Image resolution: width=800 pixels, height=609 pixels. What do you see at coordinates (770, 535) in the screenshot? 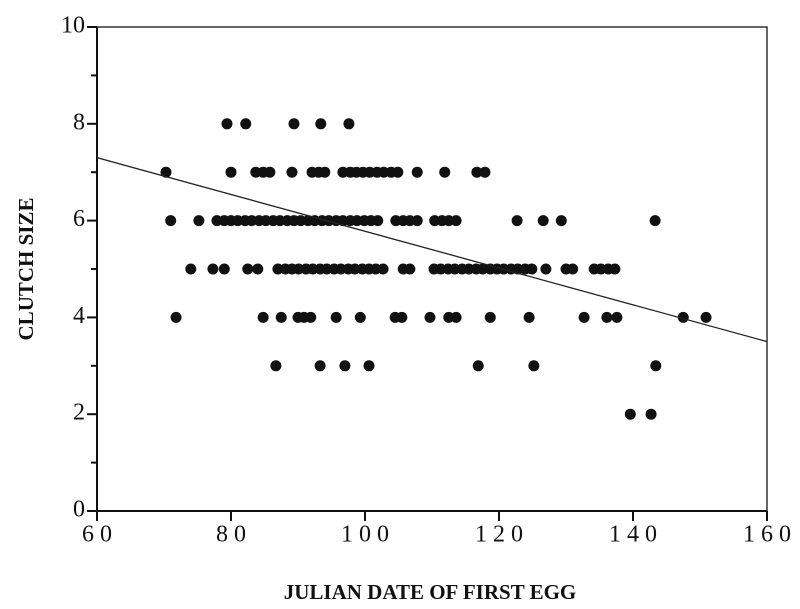
I see `x-tick-label: 160` at bounding box center [770, 535].